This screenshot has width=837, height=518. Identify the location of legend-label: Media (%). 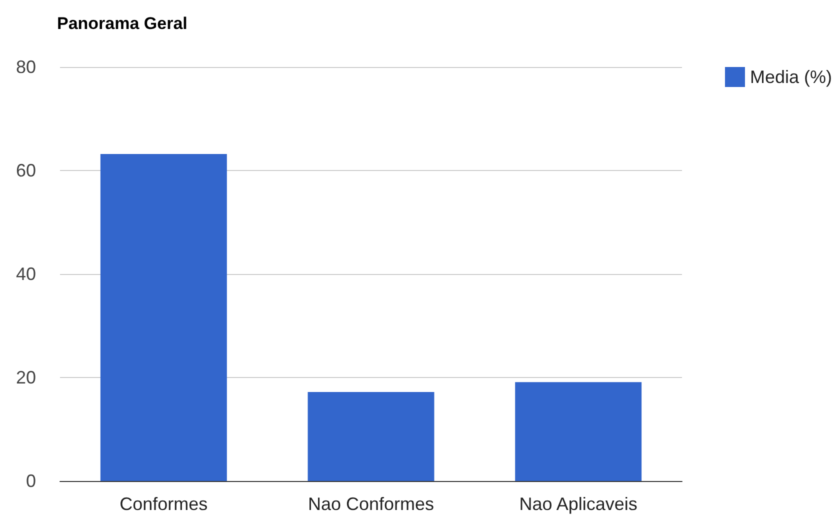
(791, 77).